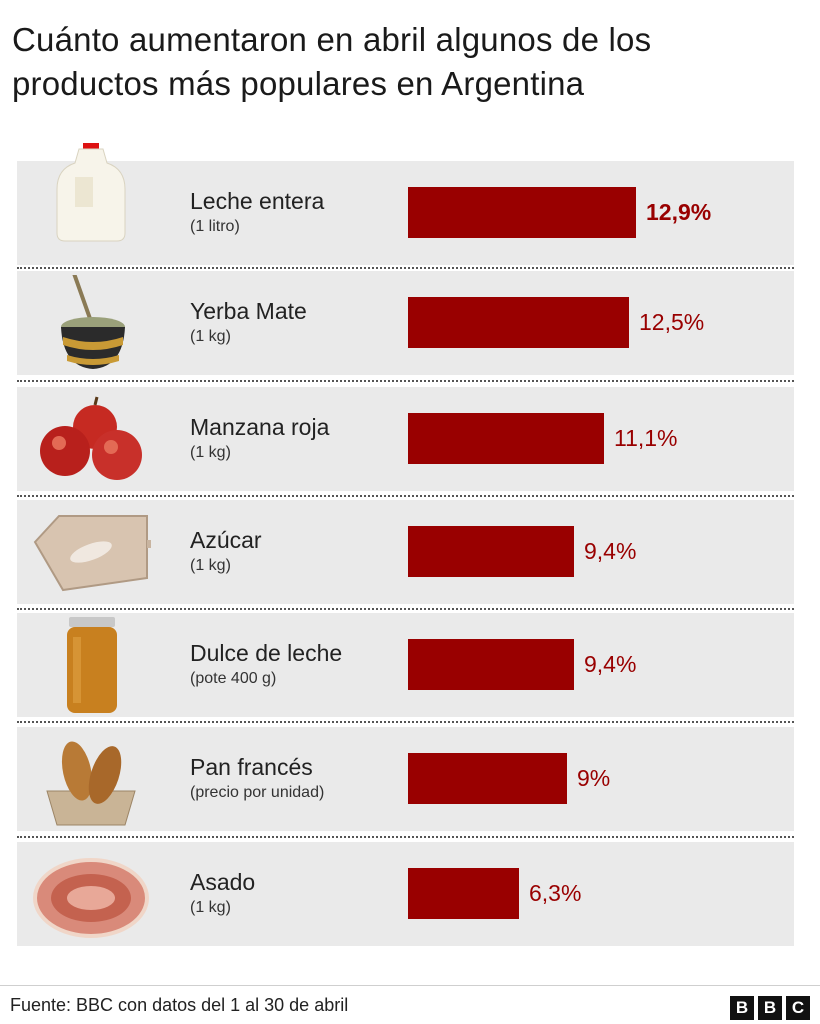 The height and width of the screenshot is (1024, 820). I want to click on category-label: Manzana roja, so click(260, 427).